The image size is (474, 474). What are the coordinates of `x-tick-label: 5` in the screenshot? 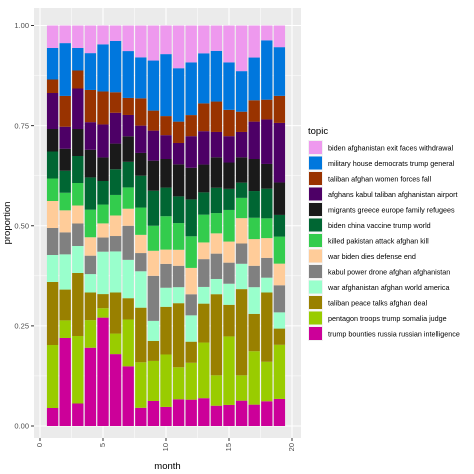 It's located at (102, 445).